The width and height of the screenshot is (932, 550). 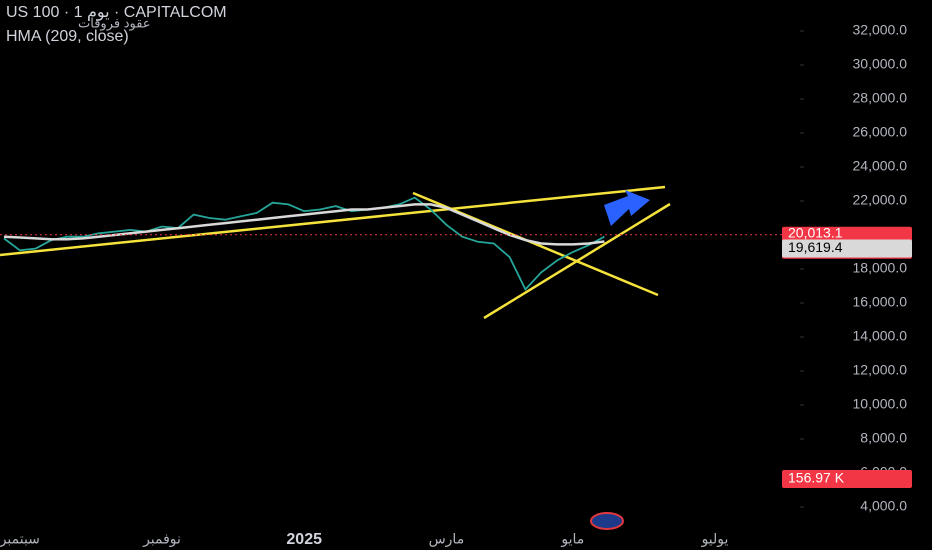 What do you see at coordinates (304, 539) in the screenshot?
I see `x-tick-label: 2025` at bounding box center [304, 539].